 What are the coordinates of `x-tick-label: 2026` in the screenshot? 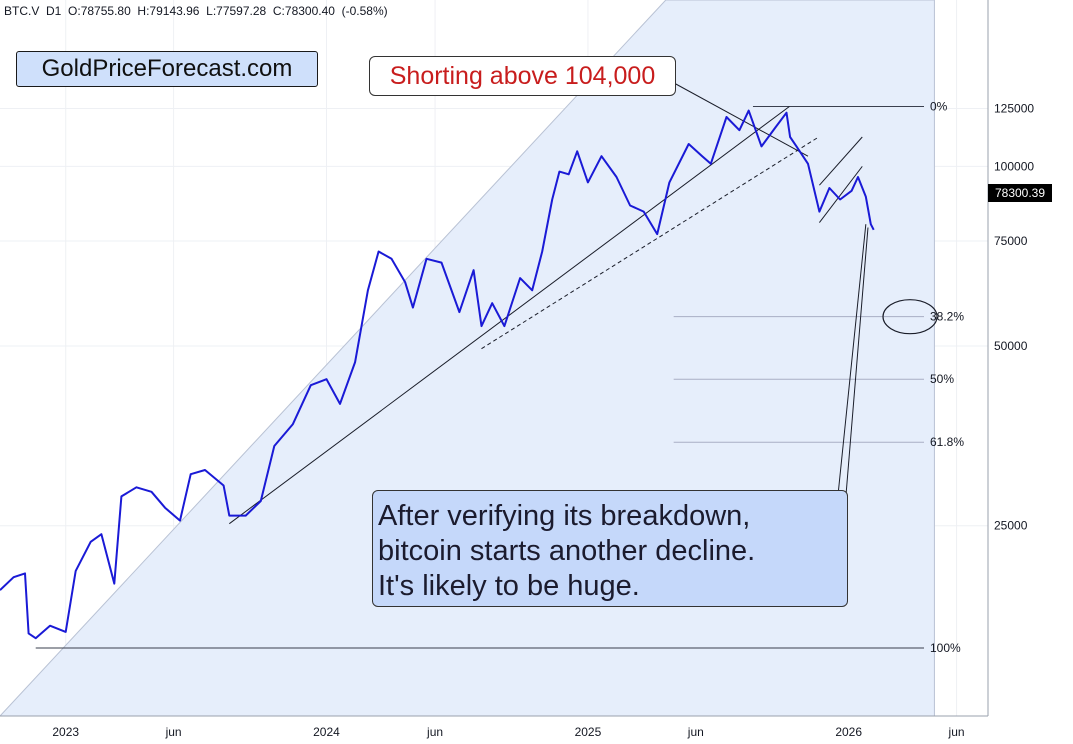 It's located at (848, 732).